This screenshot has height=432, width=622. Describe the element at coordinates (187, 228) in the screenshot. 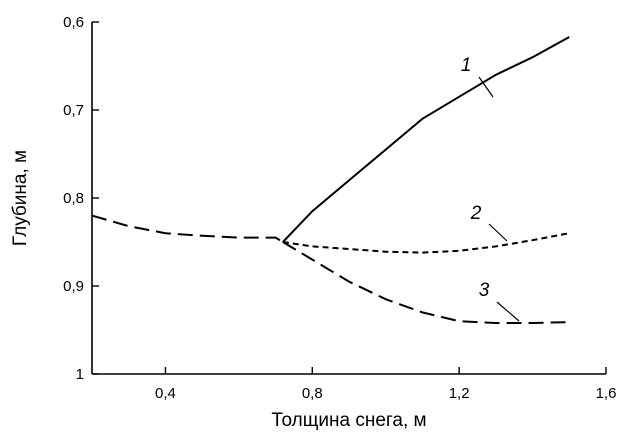

I see `common-segment-line` at that location.